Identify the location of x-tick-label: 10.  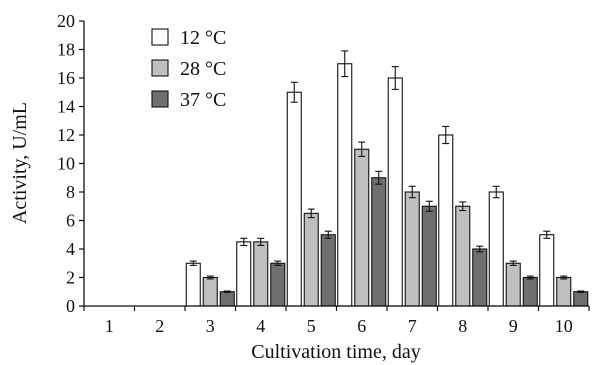
(564, 326).